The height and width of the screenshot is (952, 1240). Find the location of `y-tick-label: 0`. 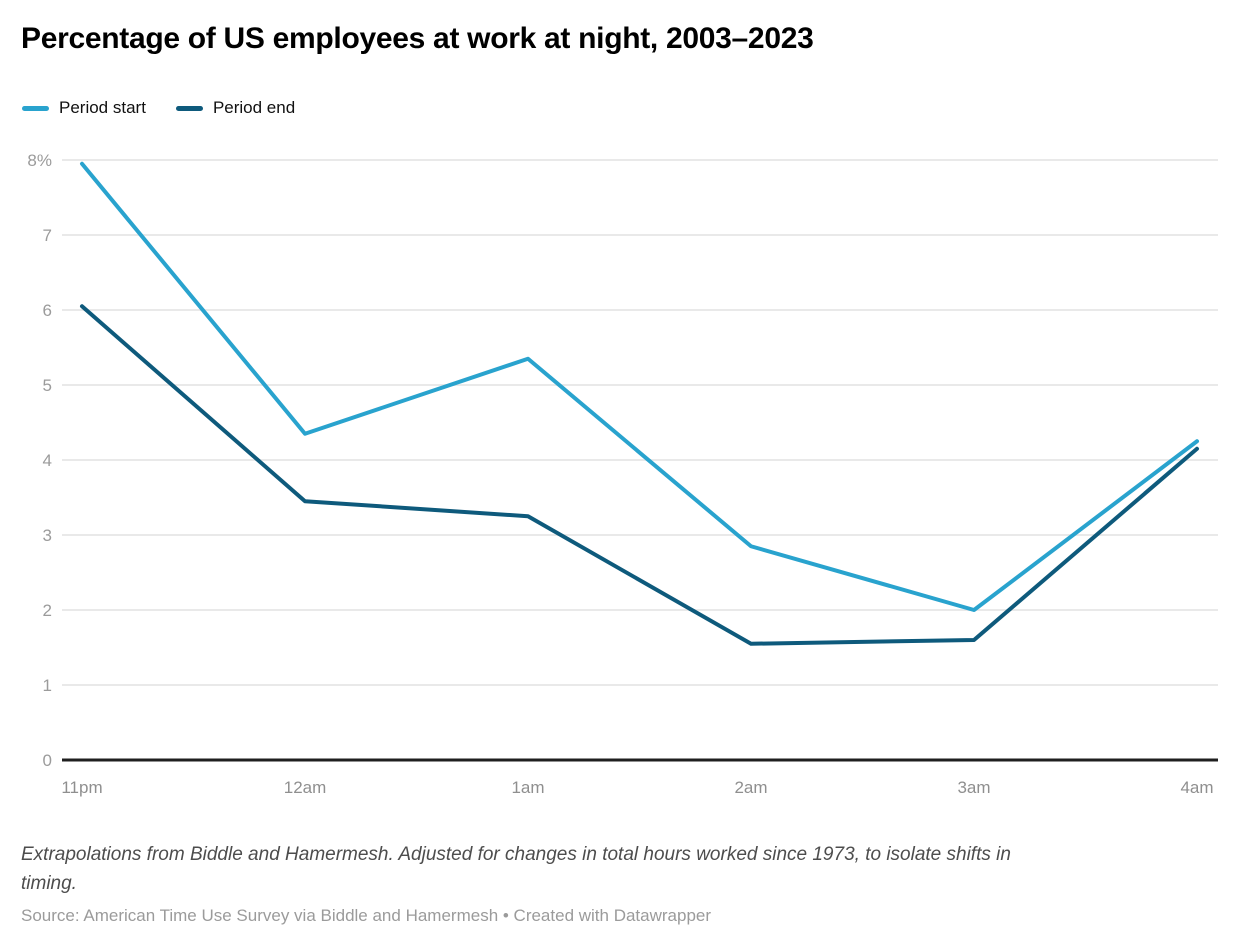

y-tick-label: 0 is located at coordinates (47, 760).